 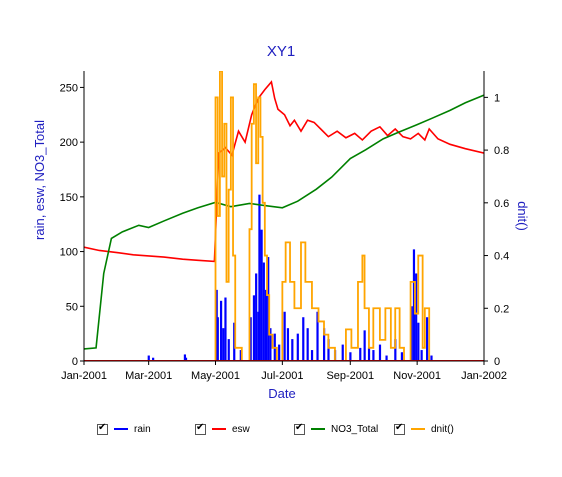 I want to click on legend-swatch-dnit, so click(x=418, y=429).